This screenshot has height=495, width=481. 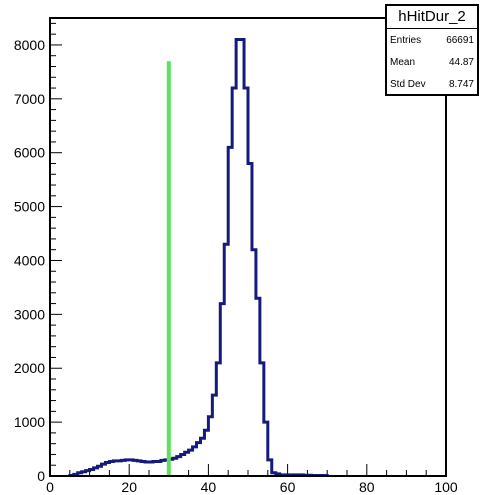 I want to click on stats-title: hHitDur_2, so click(x=432, y=17).